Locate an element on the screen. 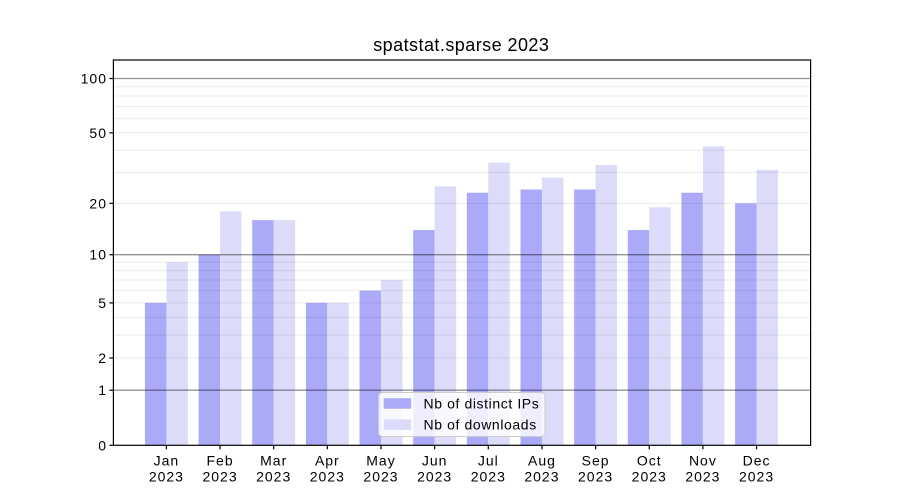 The height and width of the screenshot is (500, 900). svg-text: May is located at coordinates (380, 460).